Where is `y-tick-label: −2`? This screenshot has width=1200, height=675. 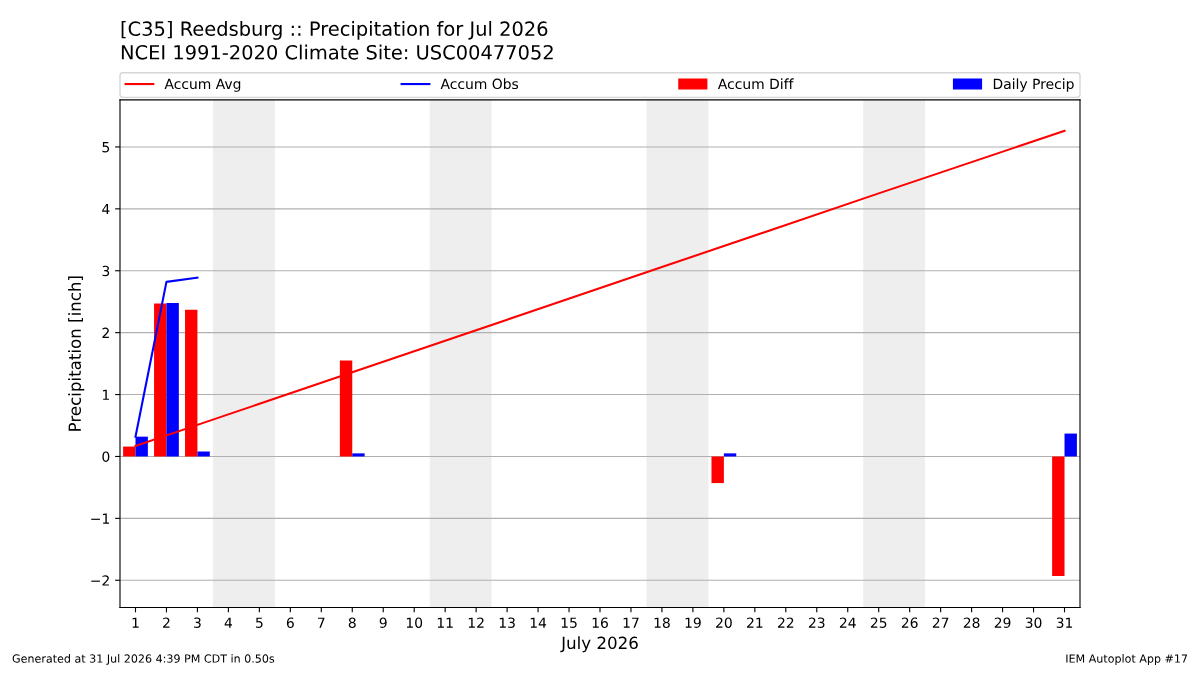 y-tick-label: −2 is located at coordinates (100, 580).